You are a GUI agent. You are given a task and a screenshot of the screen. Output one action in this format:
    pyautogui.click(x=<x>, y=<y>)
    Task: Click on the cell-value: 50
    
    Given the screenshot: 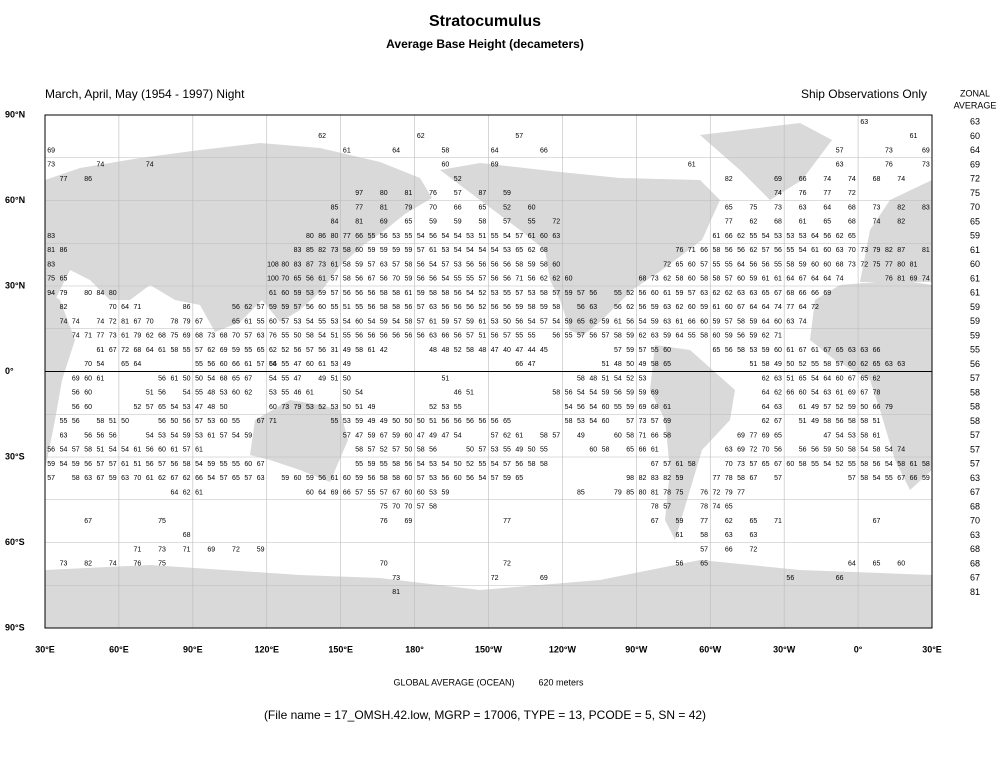 What is the action you would take?
    pyautogui.click(x=199, y=378)
    